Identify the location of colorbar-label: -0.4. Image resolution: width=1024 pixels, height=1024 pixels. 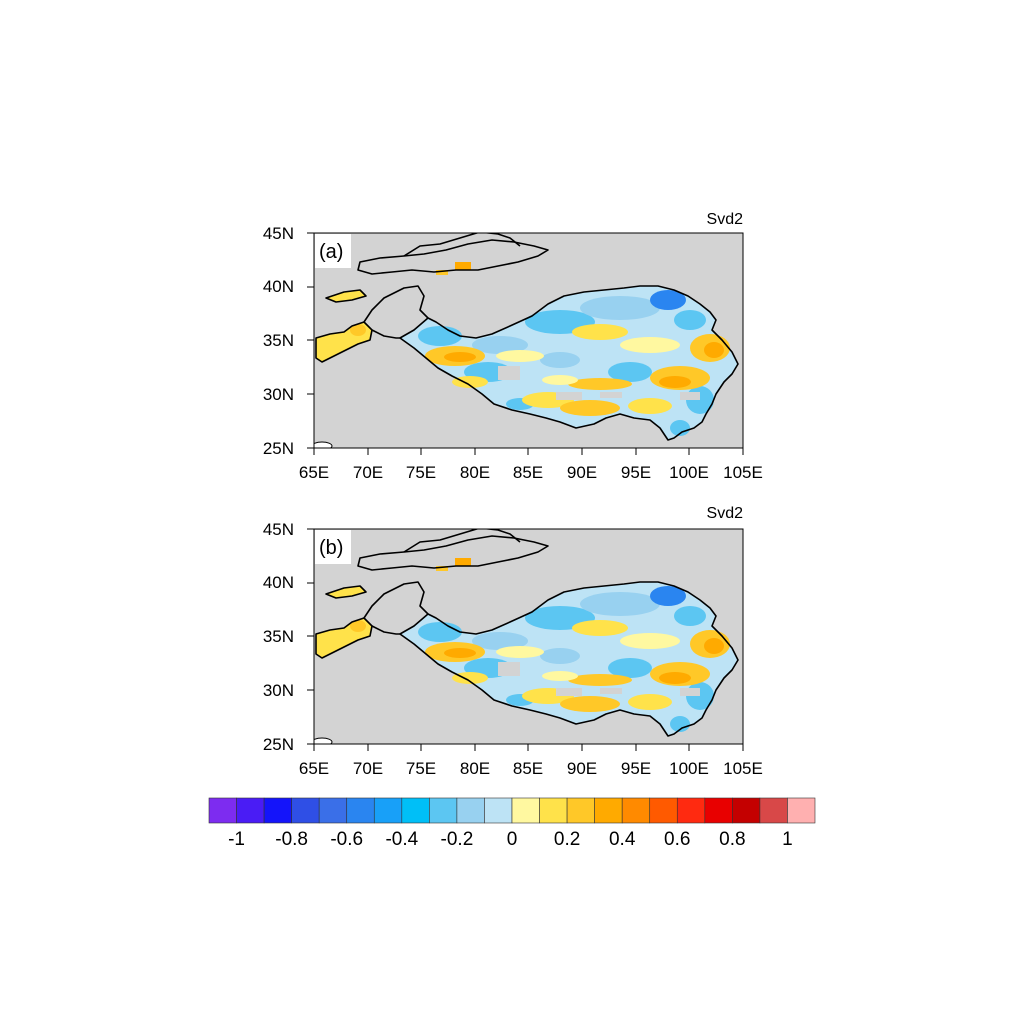
(401, 839).